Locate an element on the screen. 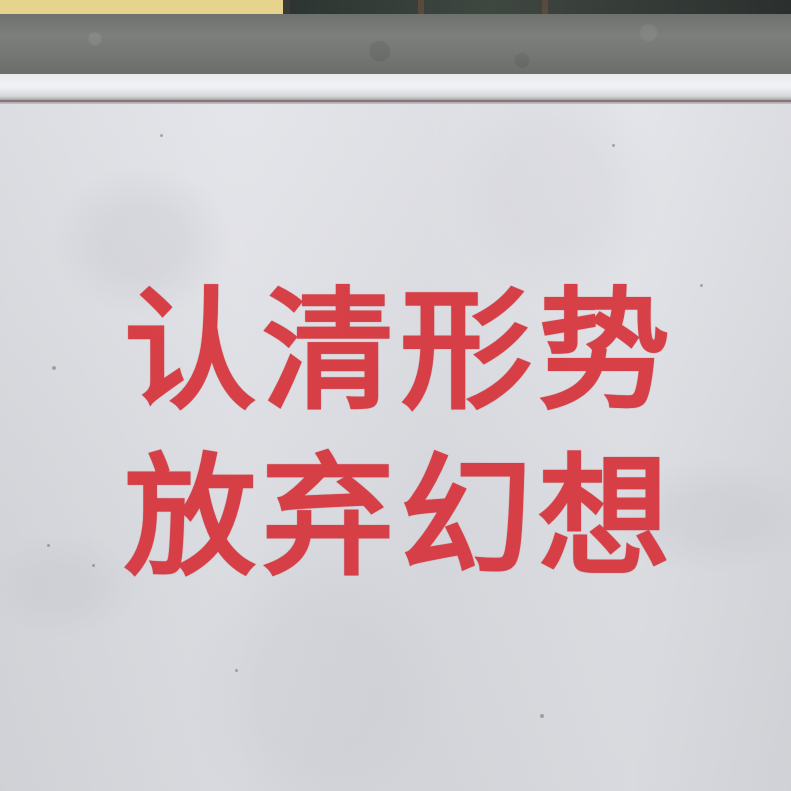 The image size is (791, 791). slogan-line-1: 认清形势 is located at coordinates (400, 352).